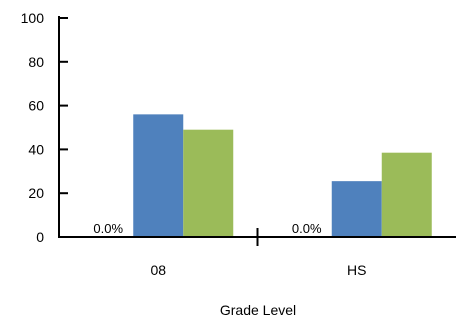 The height and width of the screenshot is (320, 456). I want to click on y-tick-label: 80, so click(36, 62).